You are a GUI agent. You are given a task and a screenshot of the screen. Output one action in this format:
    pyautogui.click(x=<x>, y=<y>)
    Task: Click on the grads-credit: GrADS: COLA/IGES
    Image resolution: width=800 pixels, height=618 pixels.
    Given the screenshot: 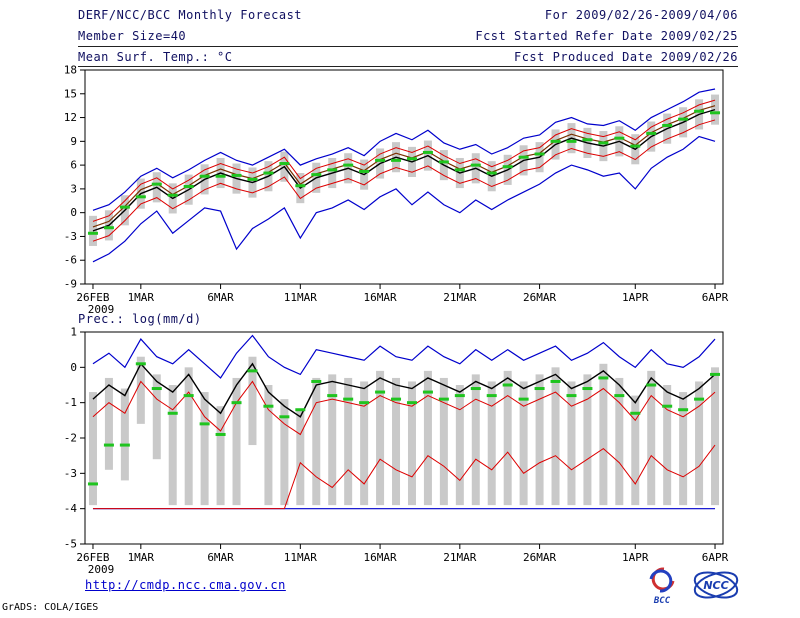 What is the action you would take?
    pyautogui.click(x=50, y=607)
    